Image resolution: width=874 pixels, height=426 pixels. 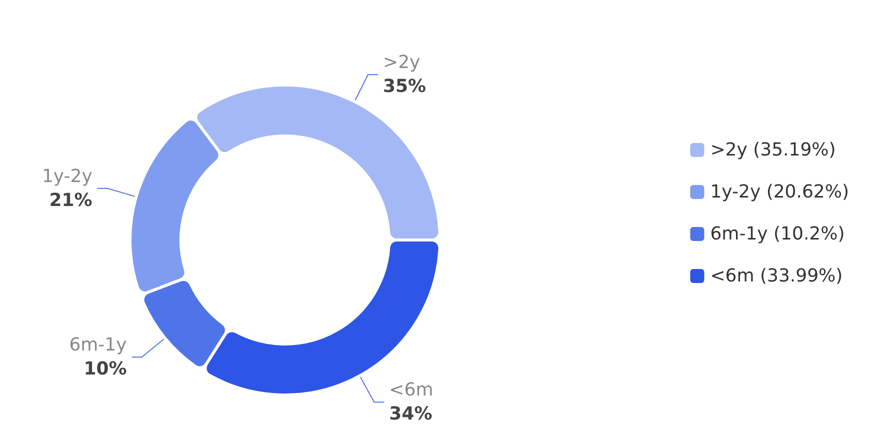 What do you see at coordinates (777, 234) in the screenshot?
I see `legend-label: 6m-1y (10.2%)` at bounding box center [777, 234].